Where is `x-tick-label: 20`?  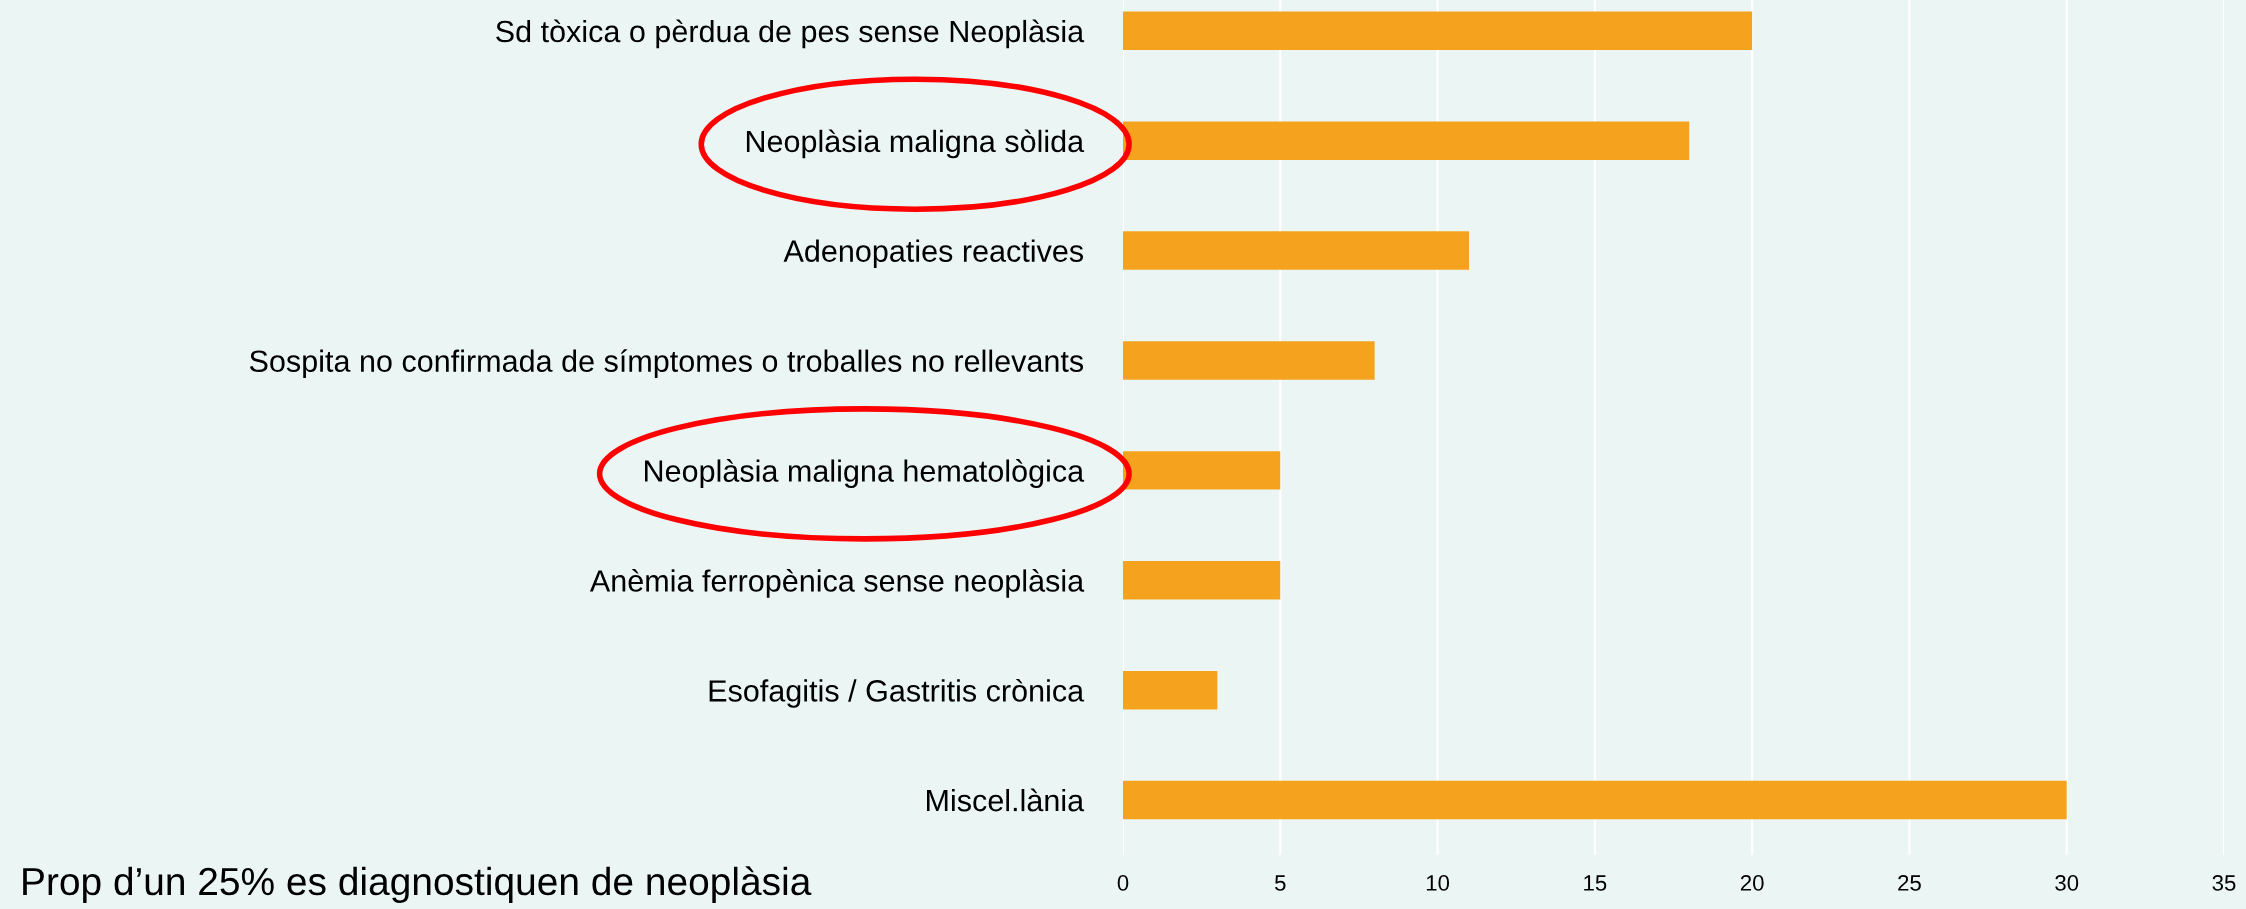
x-tick-label: 20 is located at coordinates (1752, 883).